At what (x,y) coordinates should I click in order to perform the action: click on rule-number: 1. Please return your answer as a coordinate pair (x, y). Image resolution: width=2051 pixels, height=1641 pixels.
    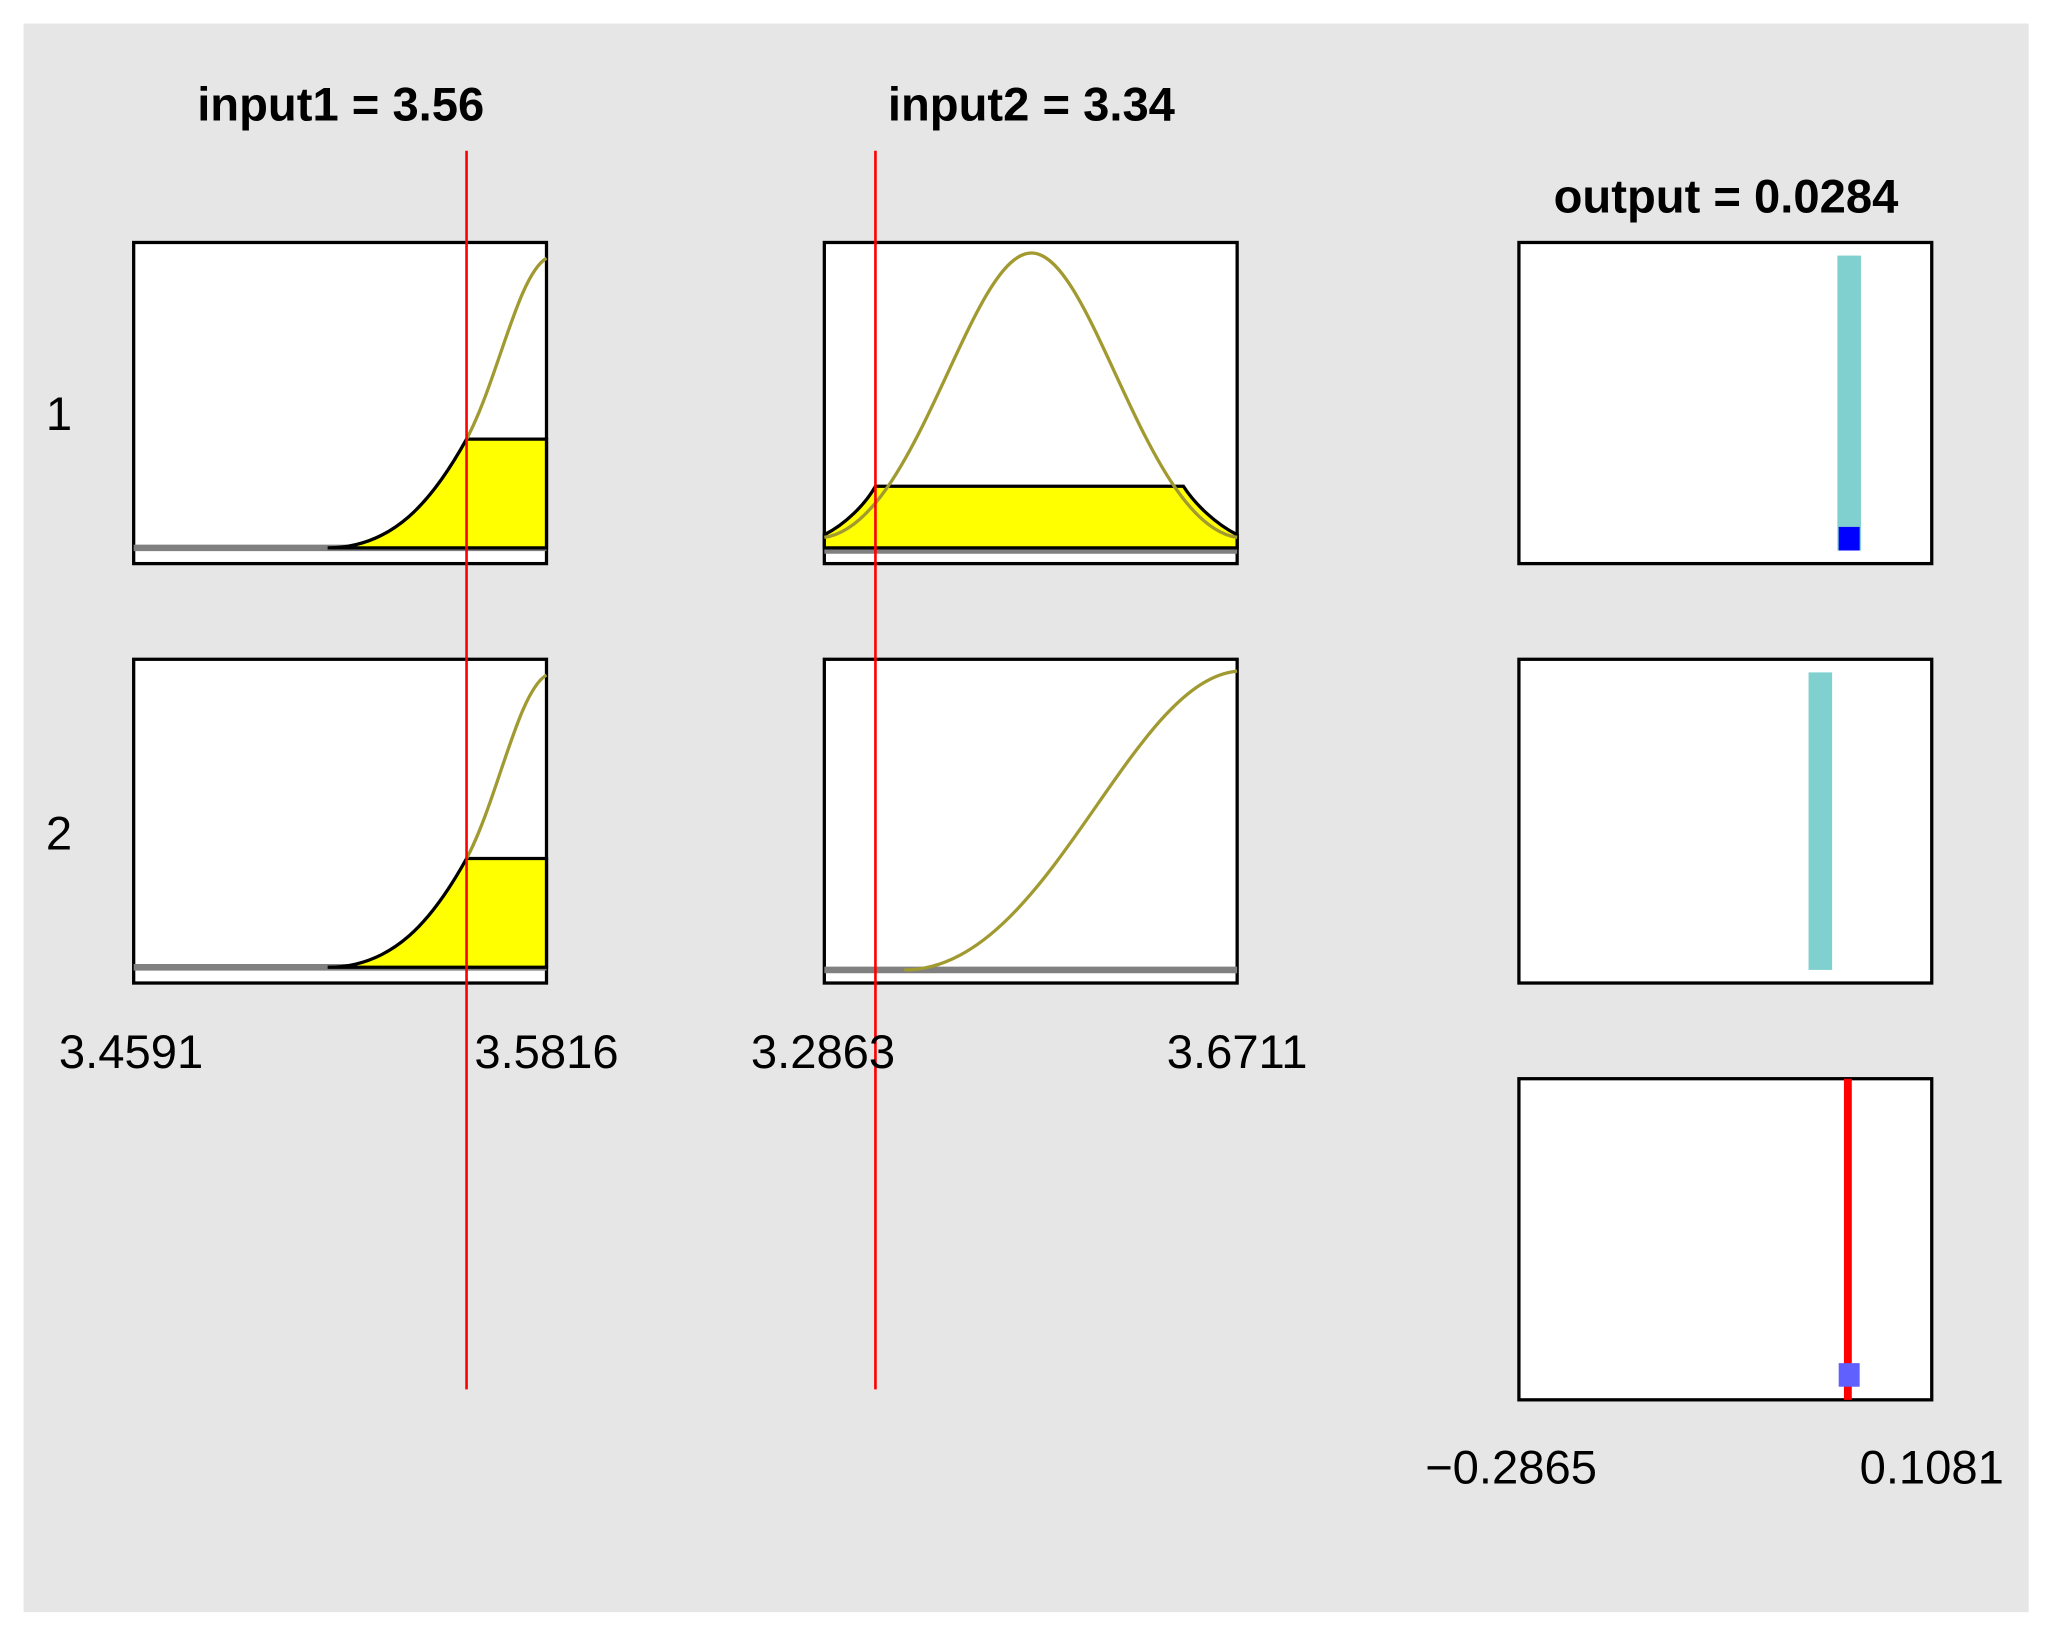
    Looking at the image, I should click on (59, 413).